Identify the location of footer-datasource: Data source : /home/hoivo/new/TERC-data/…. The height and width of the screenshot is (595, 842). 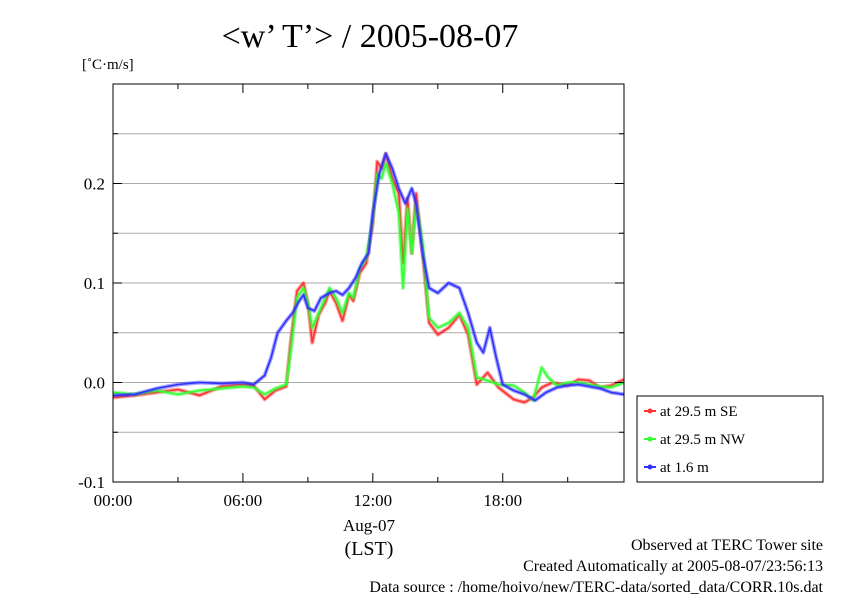
(596, 587).